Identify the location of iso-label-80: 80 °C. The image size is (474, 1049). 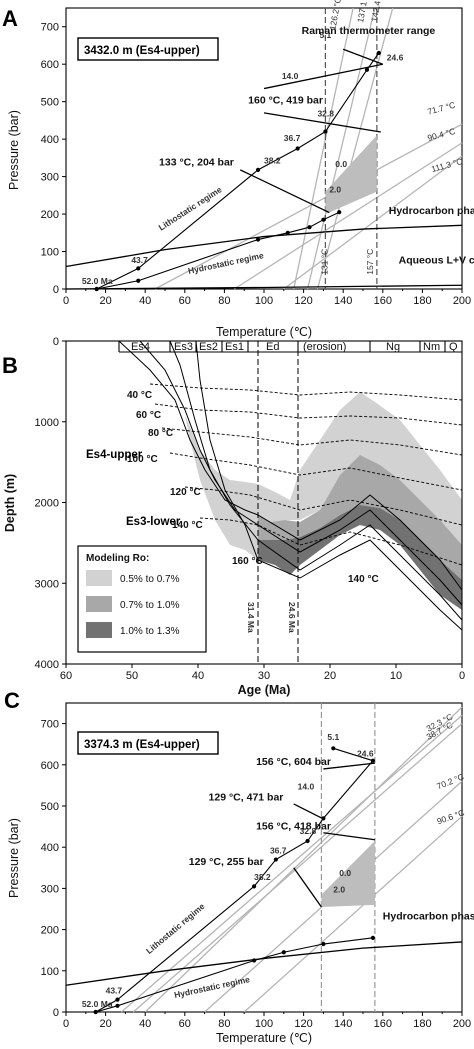
(160, 433).